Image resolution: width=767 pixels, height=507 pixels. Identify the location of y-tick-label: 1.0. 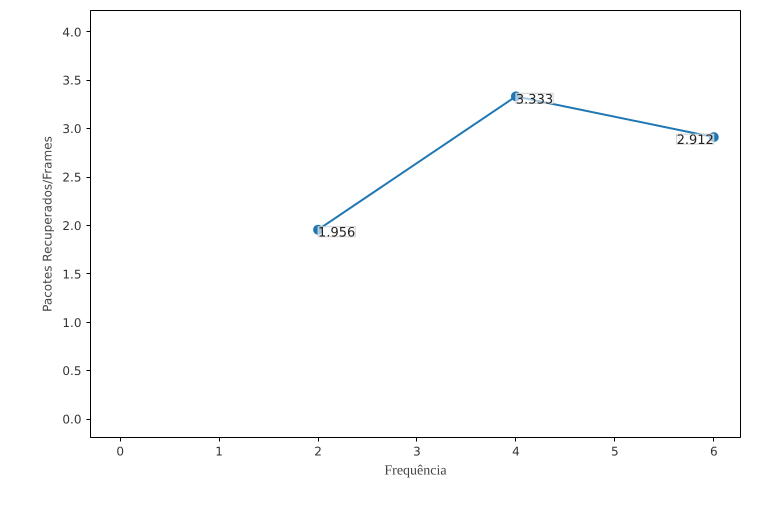
(72, 323).